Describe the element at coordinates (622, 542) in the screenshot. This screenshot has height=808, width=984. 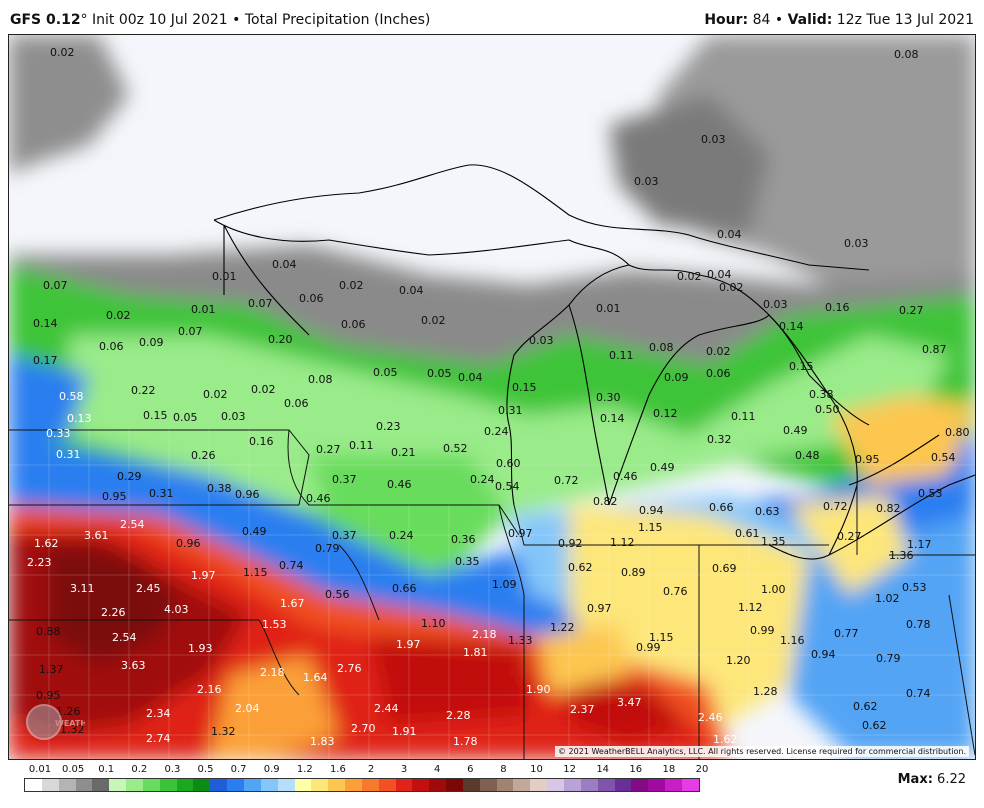
I see `precip-value-label: 1.12` at that location.